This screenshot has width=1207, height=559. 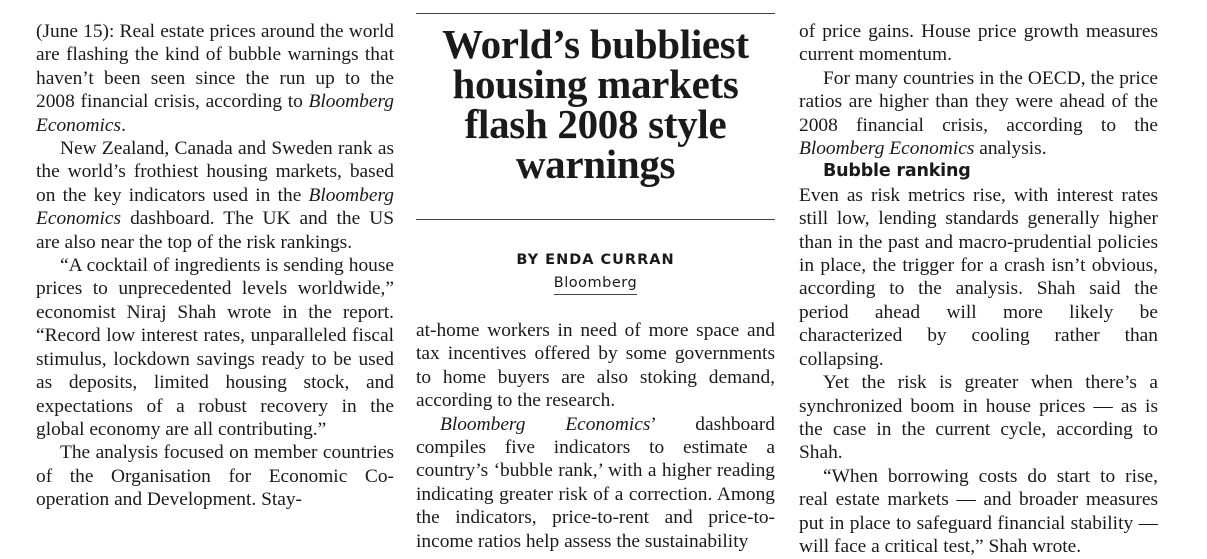 I want to click on source-label: Bloomberg, so click(x=595, y=285).